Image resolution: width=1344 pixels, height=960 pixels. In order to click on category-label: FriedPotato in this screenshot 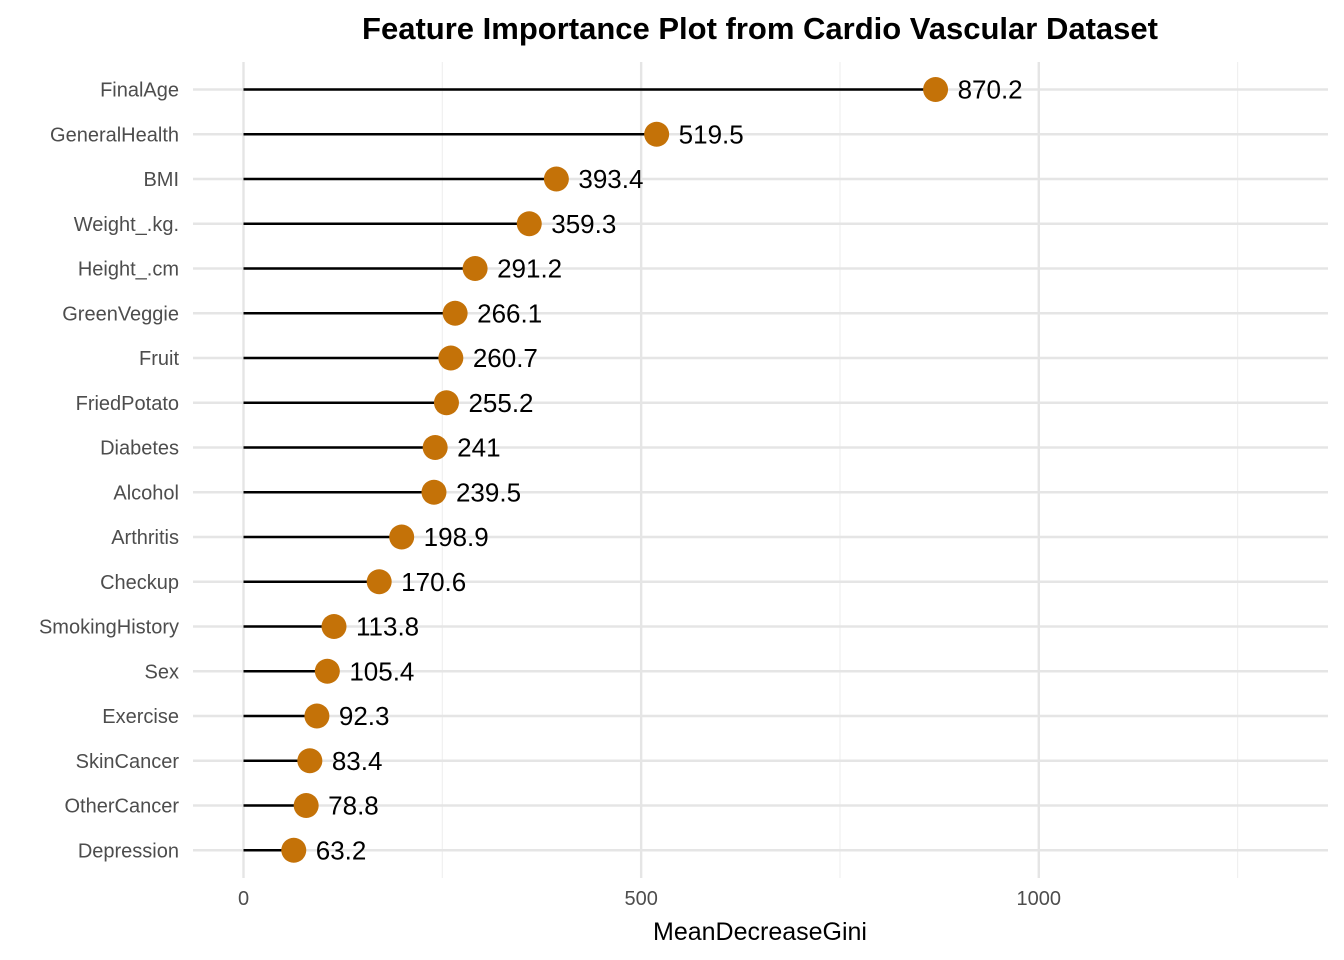, I will do `click(127, 404)`.